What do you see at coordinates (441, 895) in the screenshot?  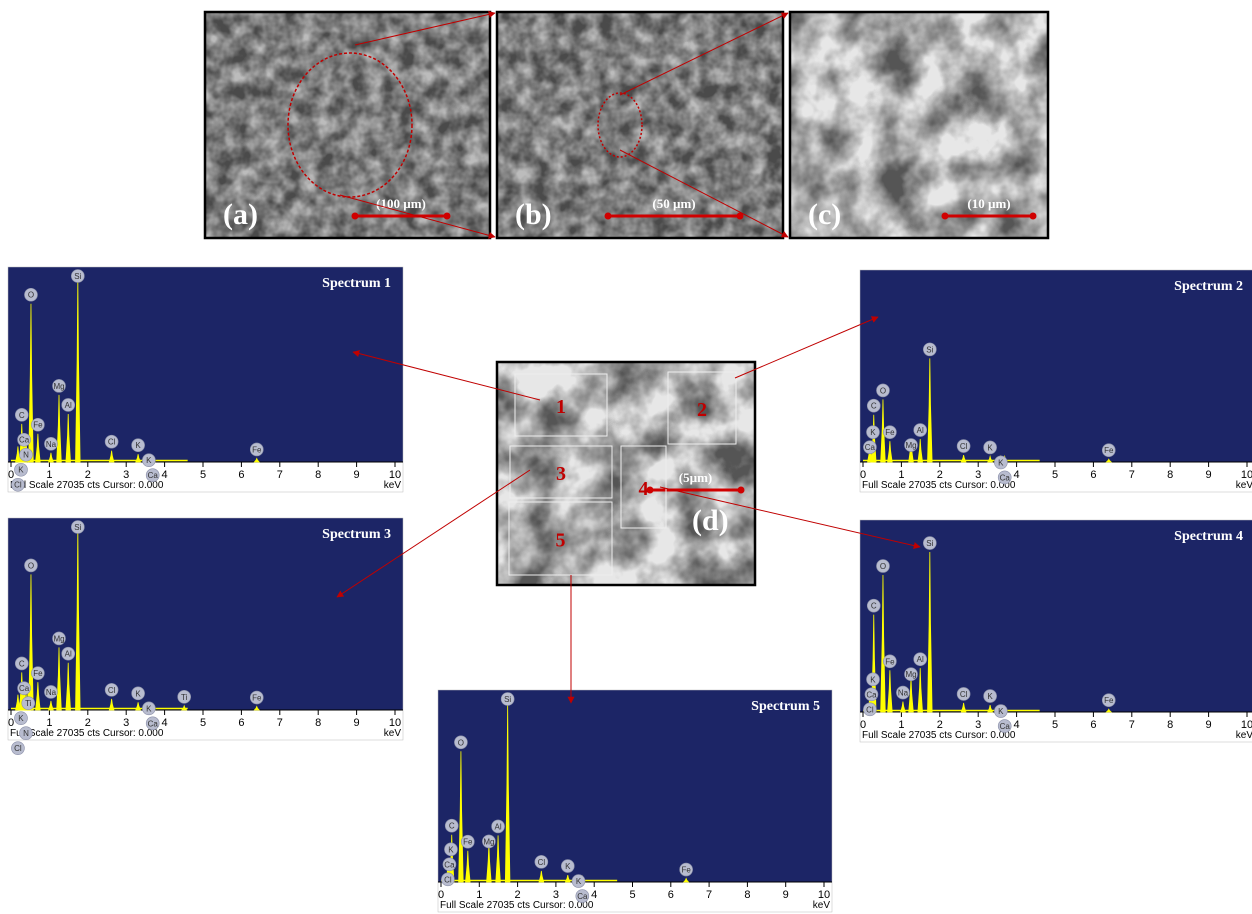 I see `x-tick-label: 0` at bounding box center [441, 895].